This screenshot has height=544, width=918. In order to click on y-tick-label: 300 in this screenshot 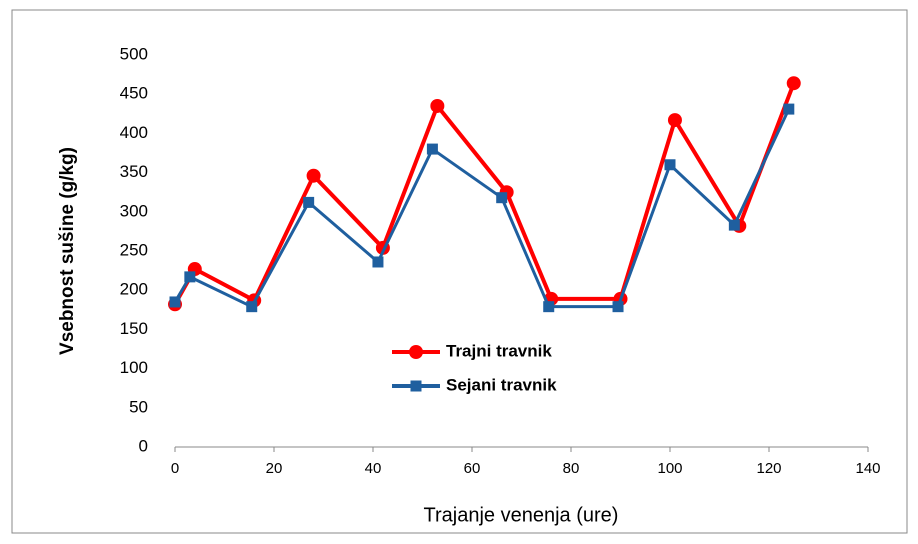, I will do `click(134, 210)`.